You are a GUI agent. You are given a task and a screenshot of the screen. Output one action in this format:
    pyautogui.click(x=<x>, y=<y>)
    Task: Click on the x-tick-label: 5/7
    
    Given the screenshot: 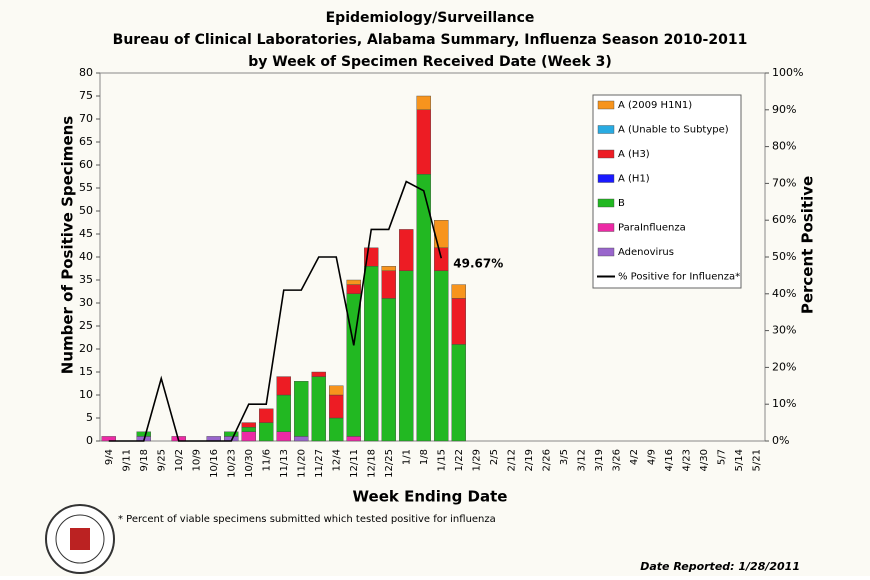 What is the action you would take?
    pyautogui.click(x=721, y=457)
    